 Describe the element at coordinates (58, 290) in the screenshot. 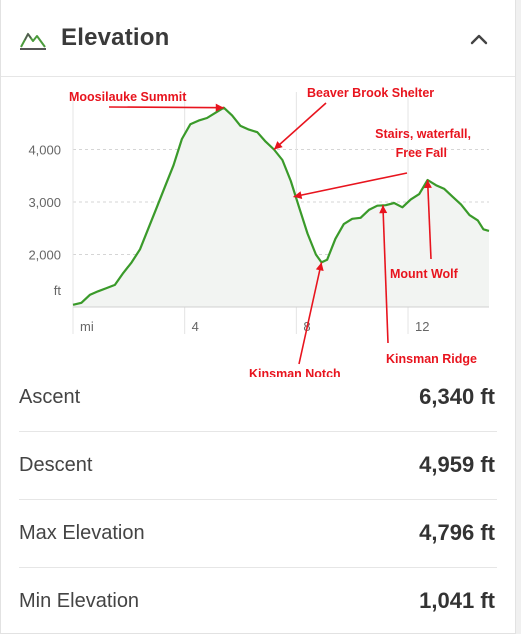

I see `y-tick-label: ft` at that location.